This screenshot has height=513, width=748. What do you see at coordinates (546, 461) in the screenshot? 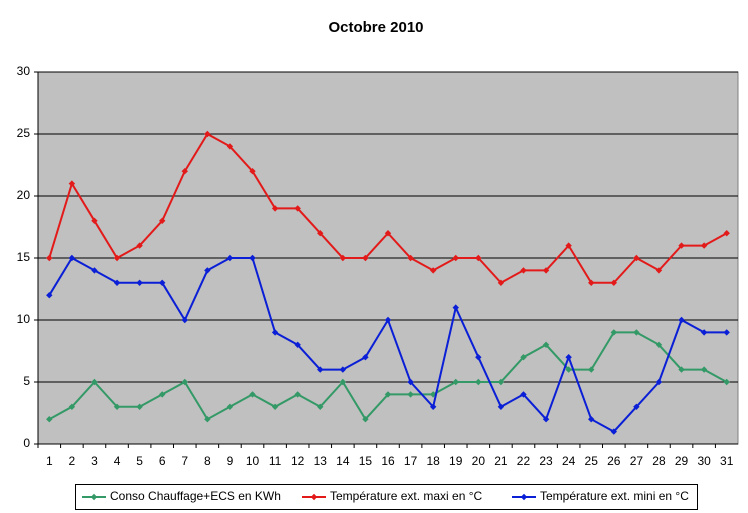
I see `x-tick-label: 23` at bounding box center [546, 461].